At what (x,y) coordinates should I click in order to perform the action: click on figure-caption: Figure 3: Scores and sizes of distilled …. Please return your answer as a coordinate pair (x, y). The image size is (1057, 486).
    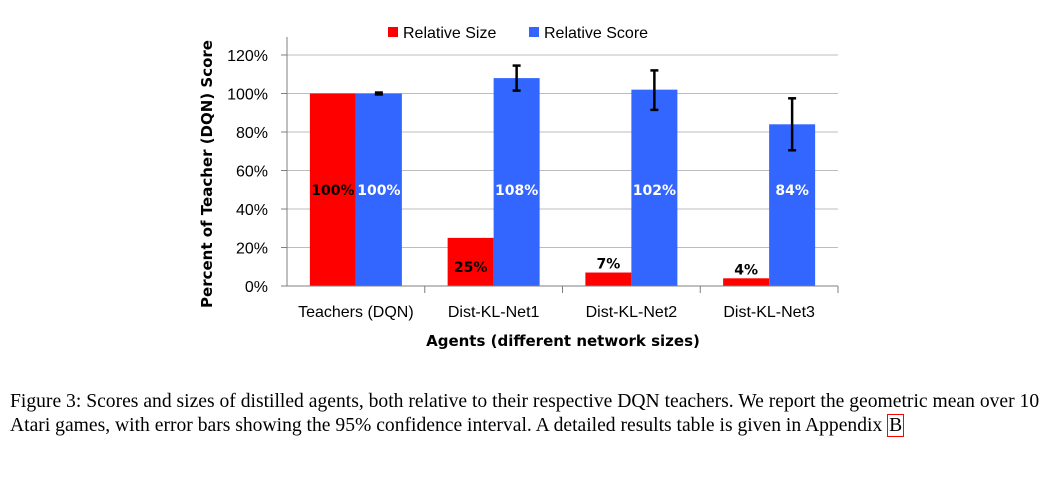
    Looking at the image, I should click on (525, 414).